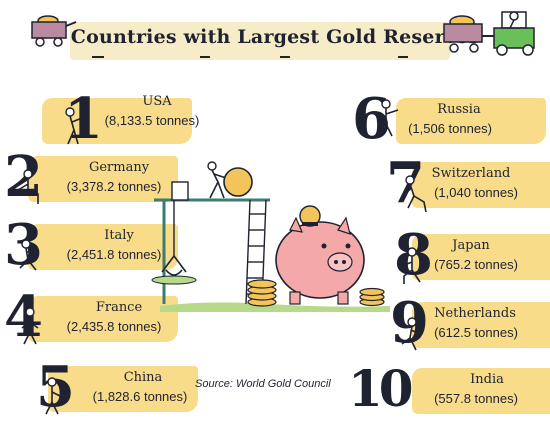  I want to click on country-name: USA, so click(157, 101).